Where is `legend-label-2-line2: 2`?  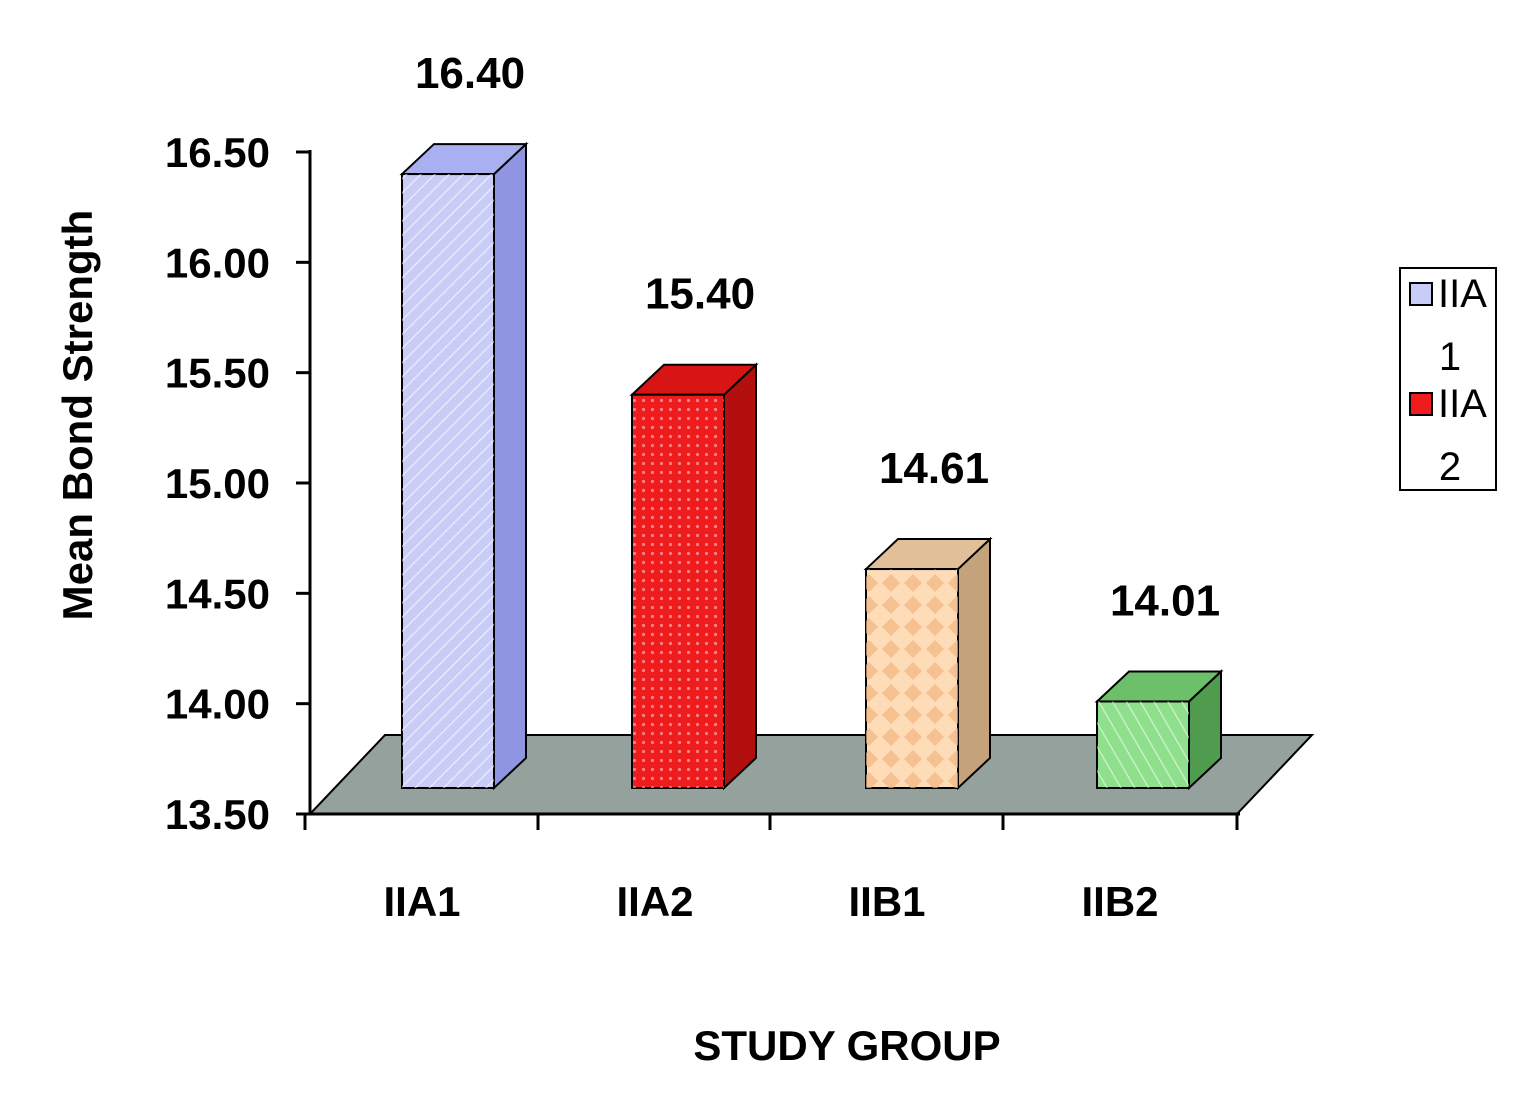 legend-label-2-line2: 2 is located at coordinates (1450, 467).